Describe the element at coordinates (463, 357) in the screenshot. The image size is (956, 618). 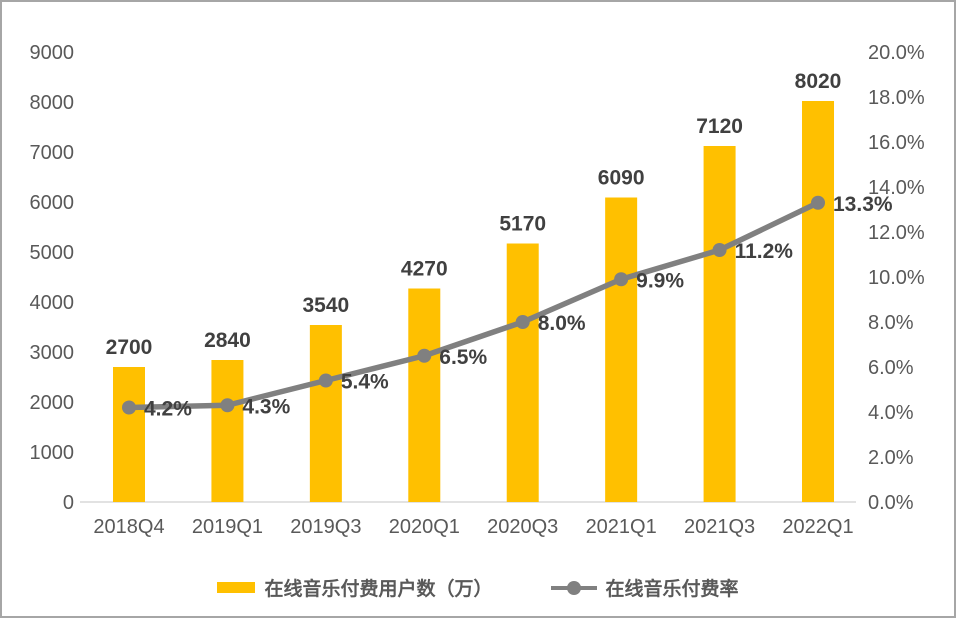
I see `line-value-label: 6.5%` at that location.